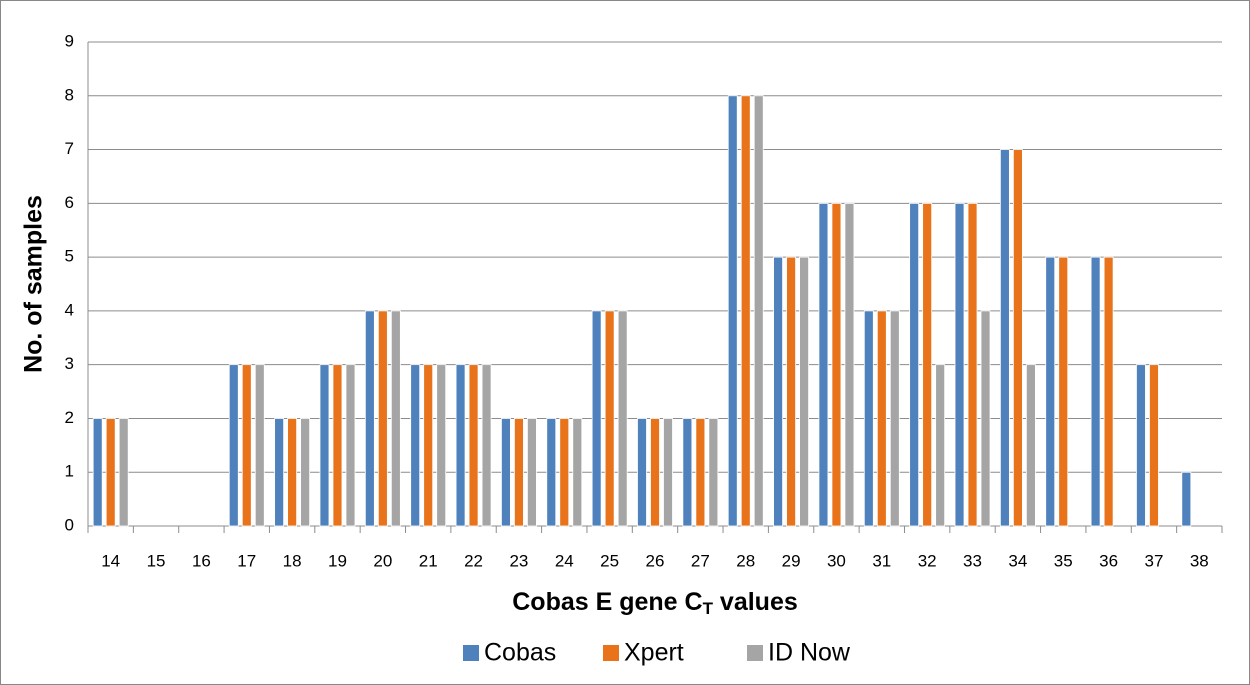  Describe the element at coordinates (708, 608) in the screenshot. I see `x-axis-title-subscript: T` at that location.